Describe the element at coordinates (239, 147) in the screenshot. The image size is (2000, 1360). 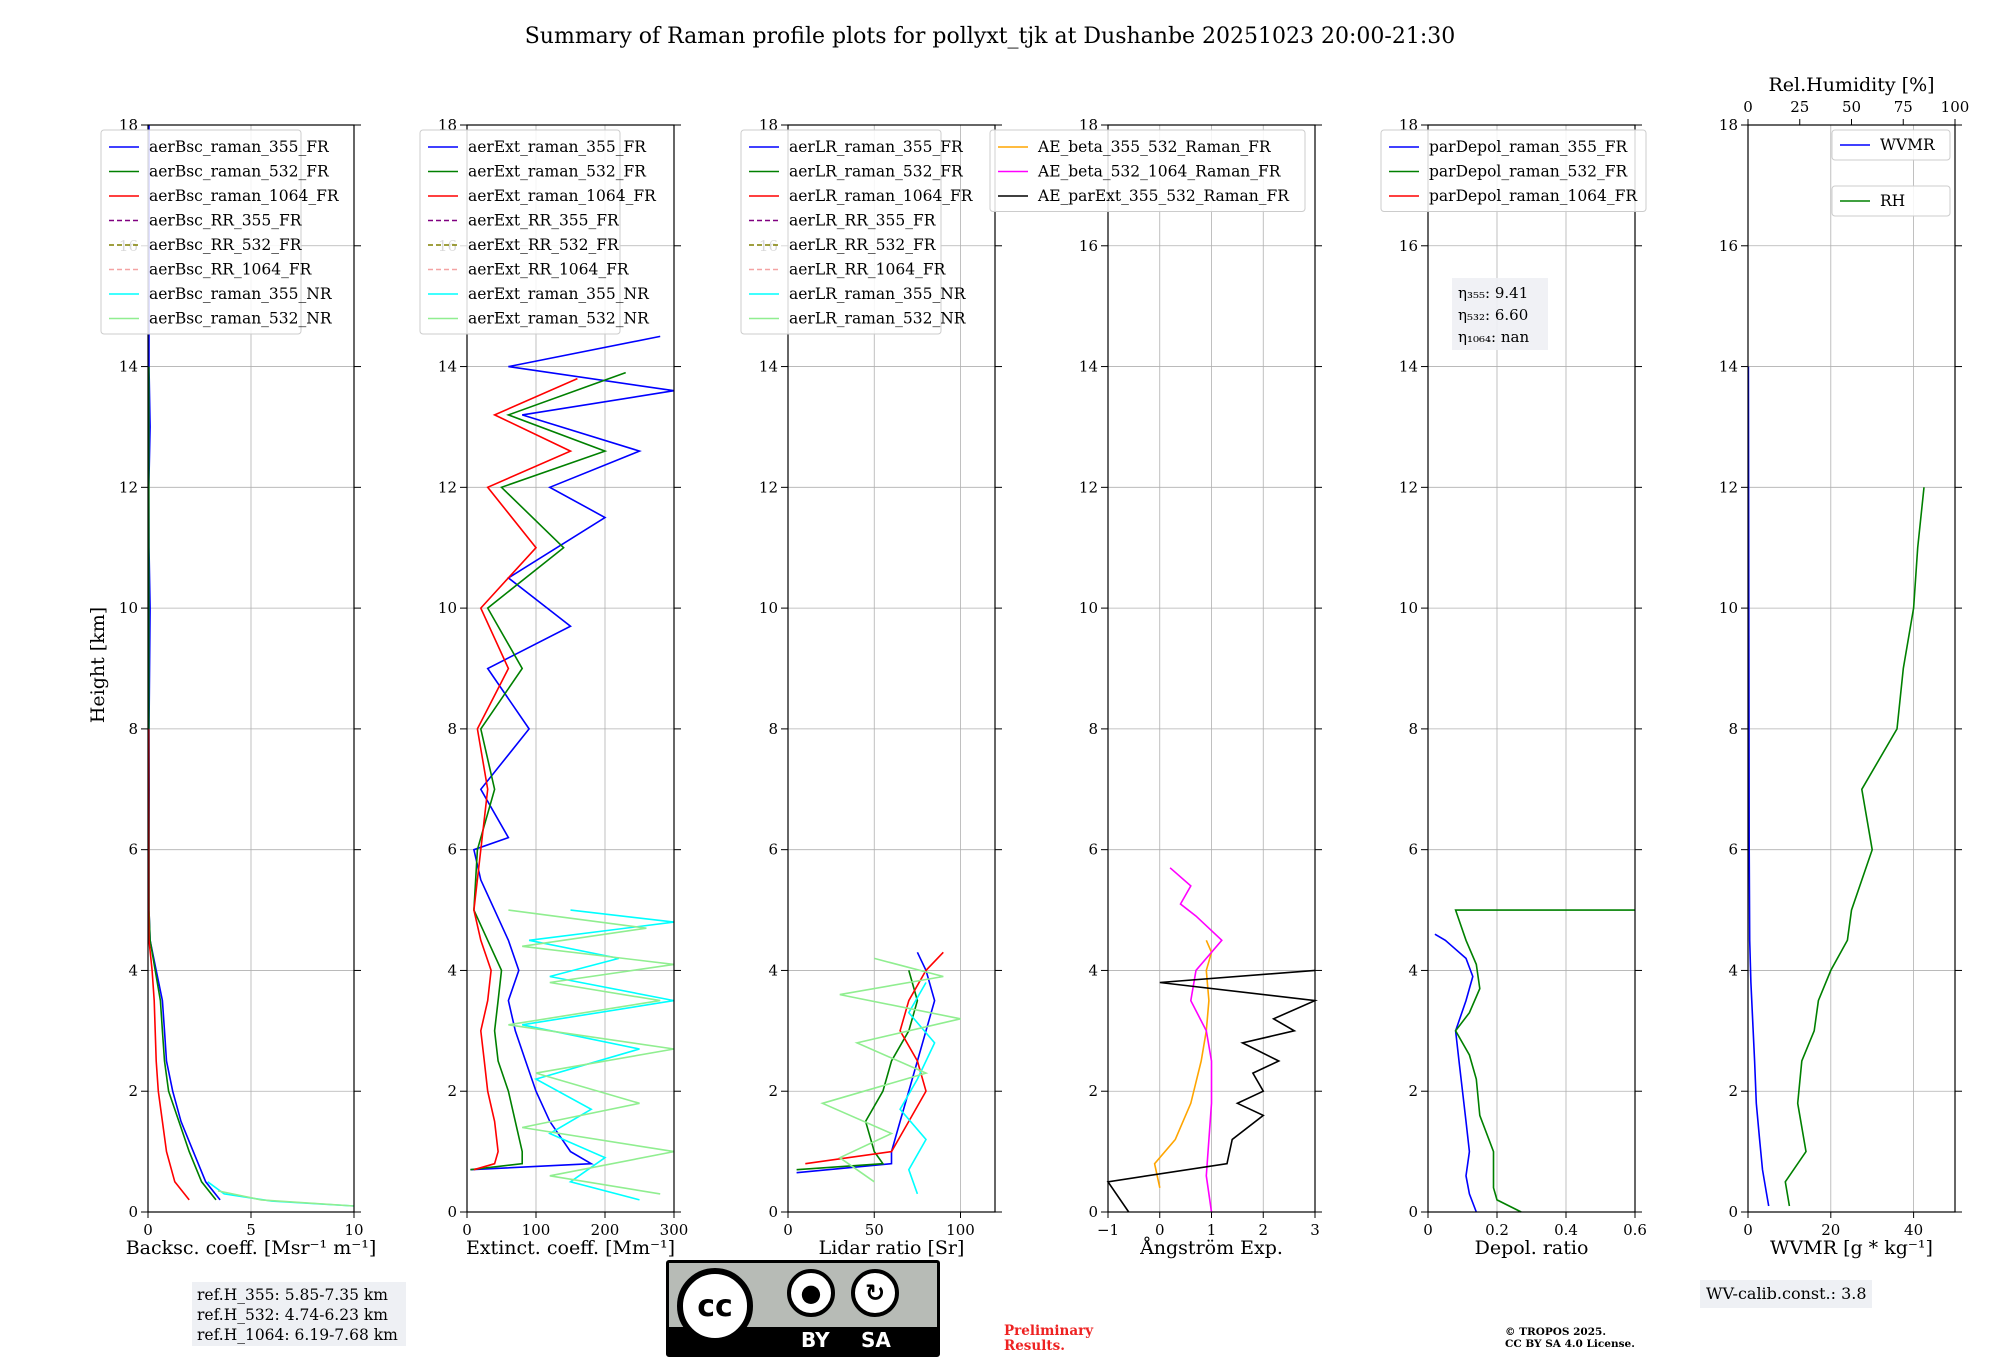
I see `legend-label: aerBsc_raman_355_FR` at that location.